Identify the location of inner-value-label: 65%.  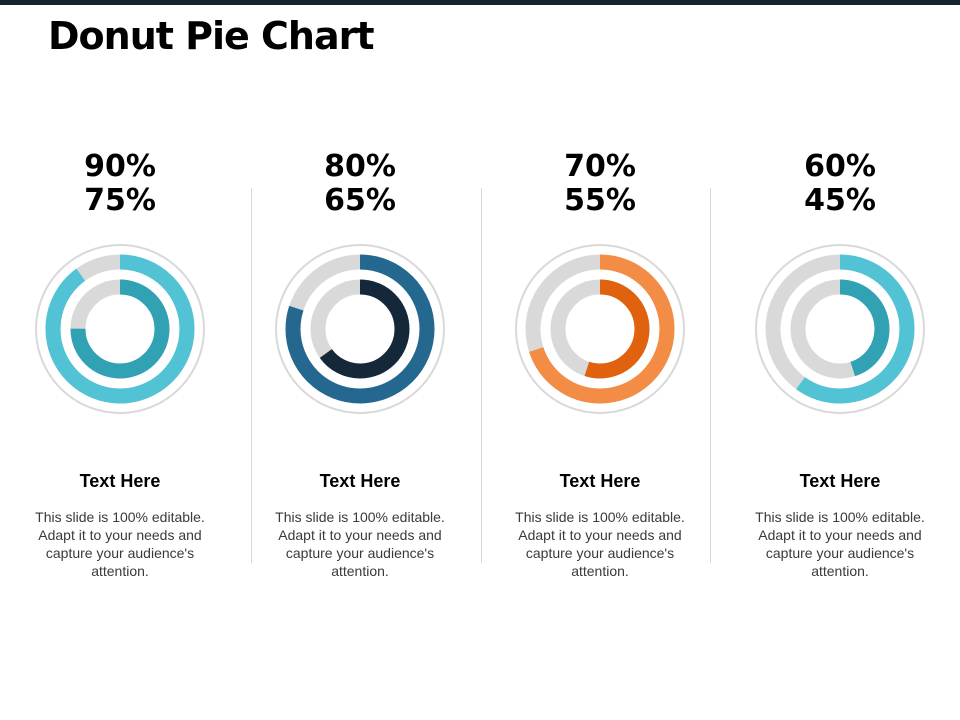
(360, 200).